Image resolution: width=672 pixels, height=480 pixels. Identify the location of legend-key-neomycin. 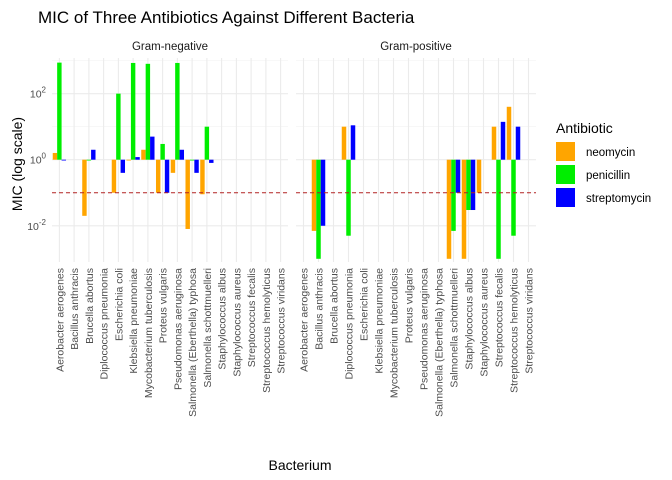
(565, 151).